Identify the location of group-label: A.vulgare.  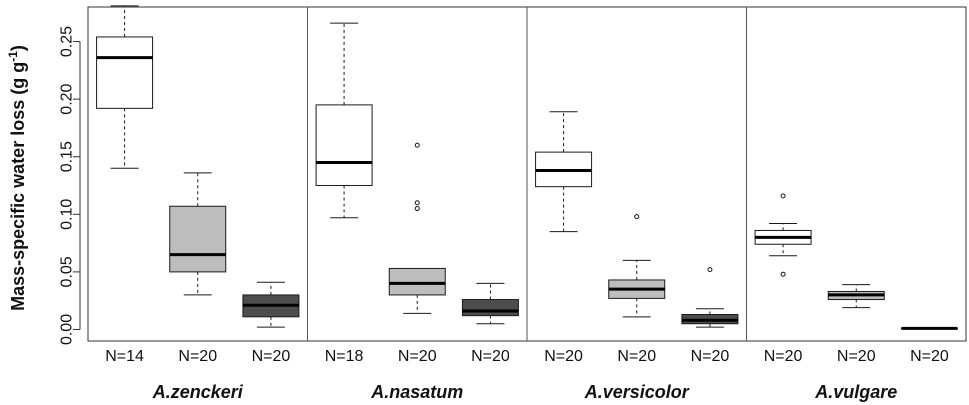
(855, 392).